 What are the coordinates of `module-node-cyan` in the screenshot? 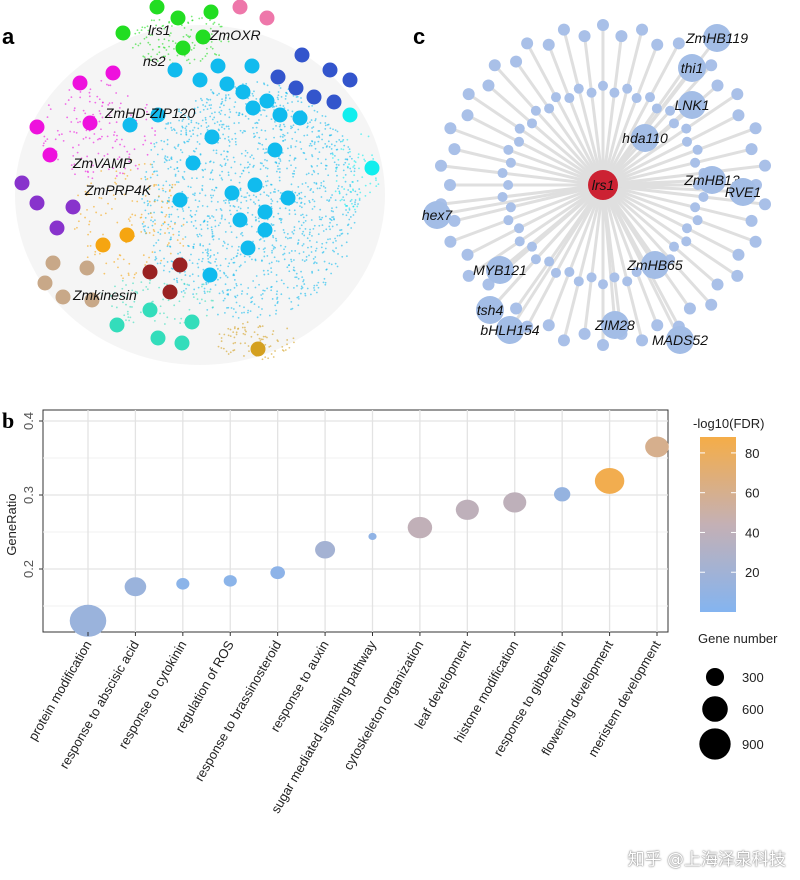 It's located at (240, 220).